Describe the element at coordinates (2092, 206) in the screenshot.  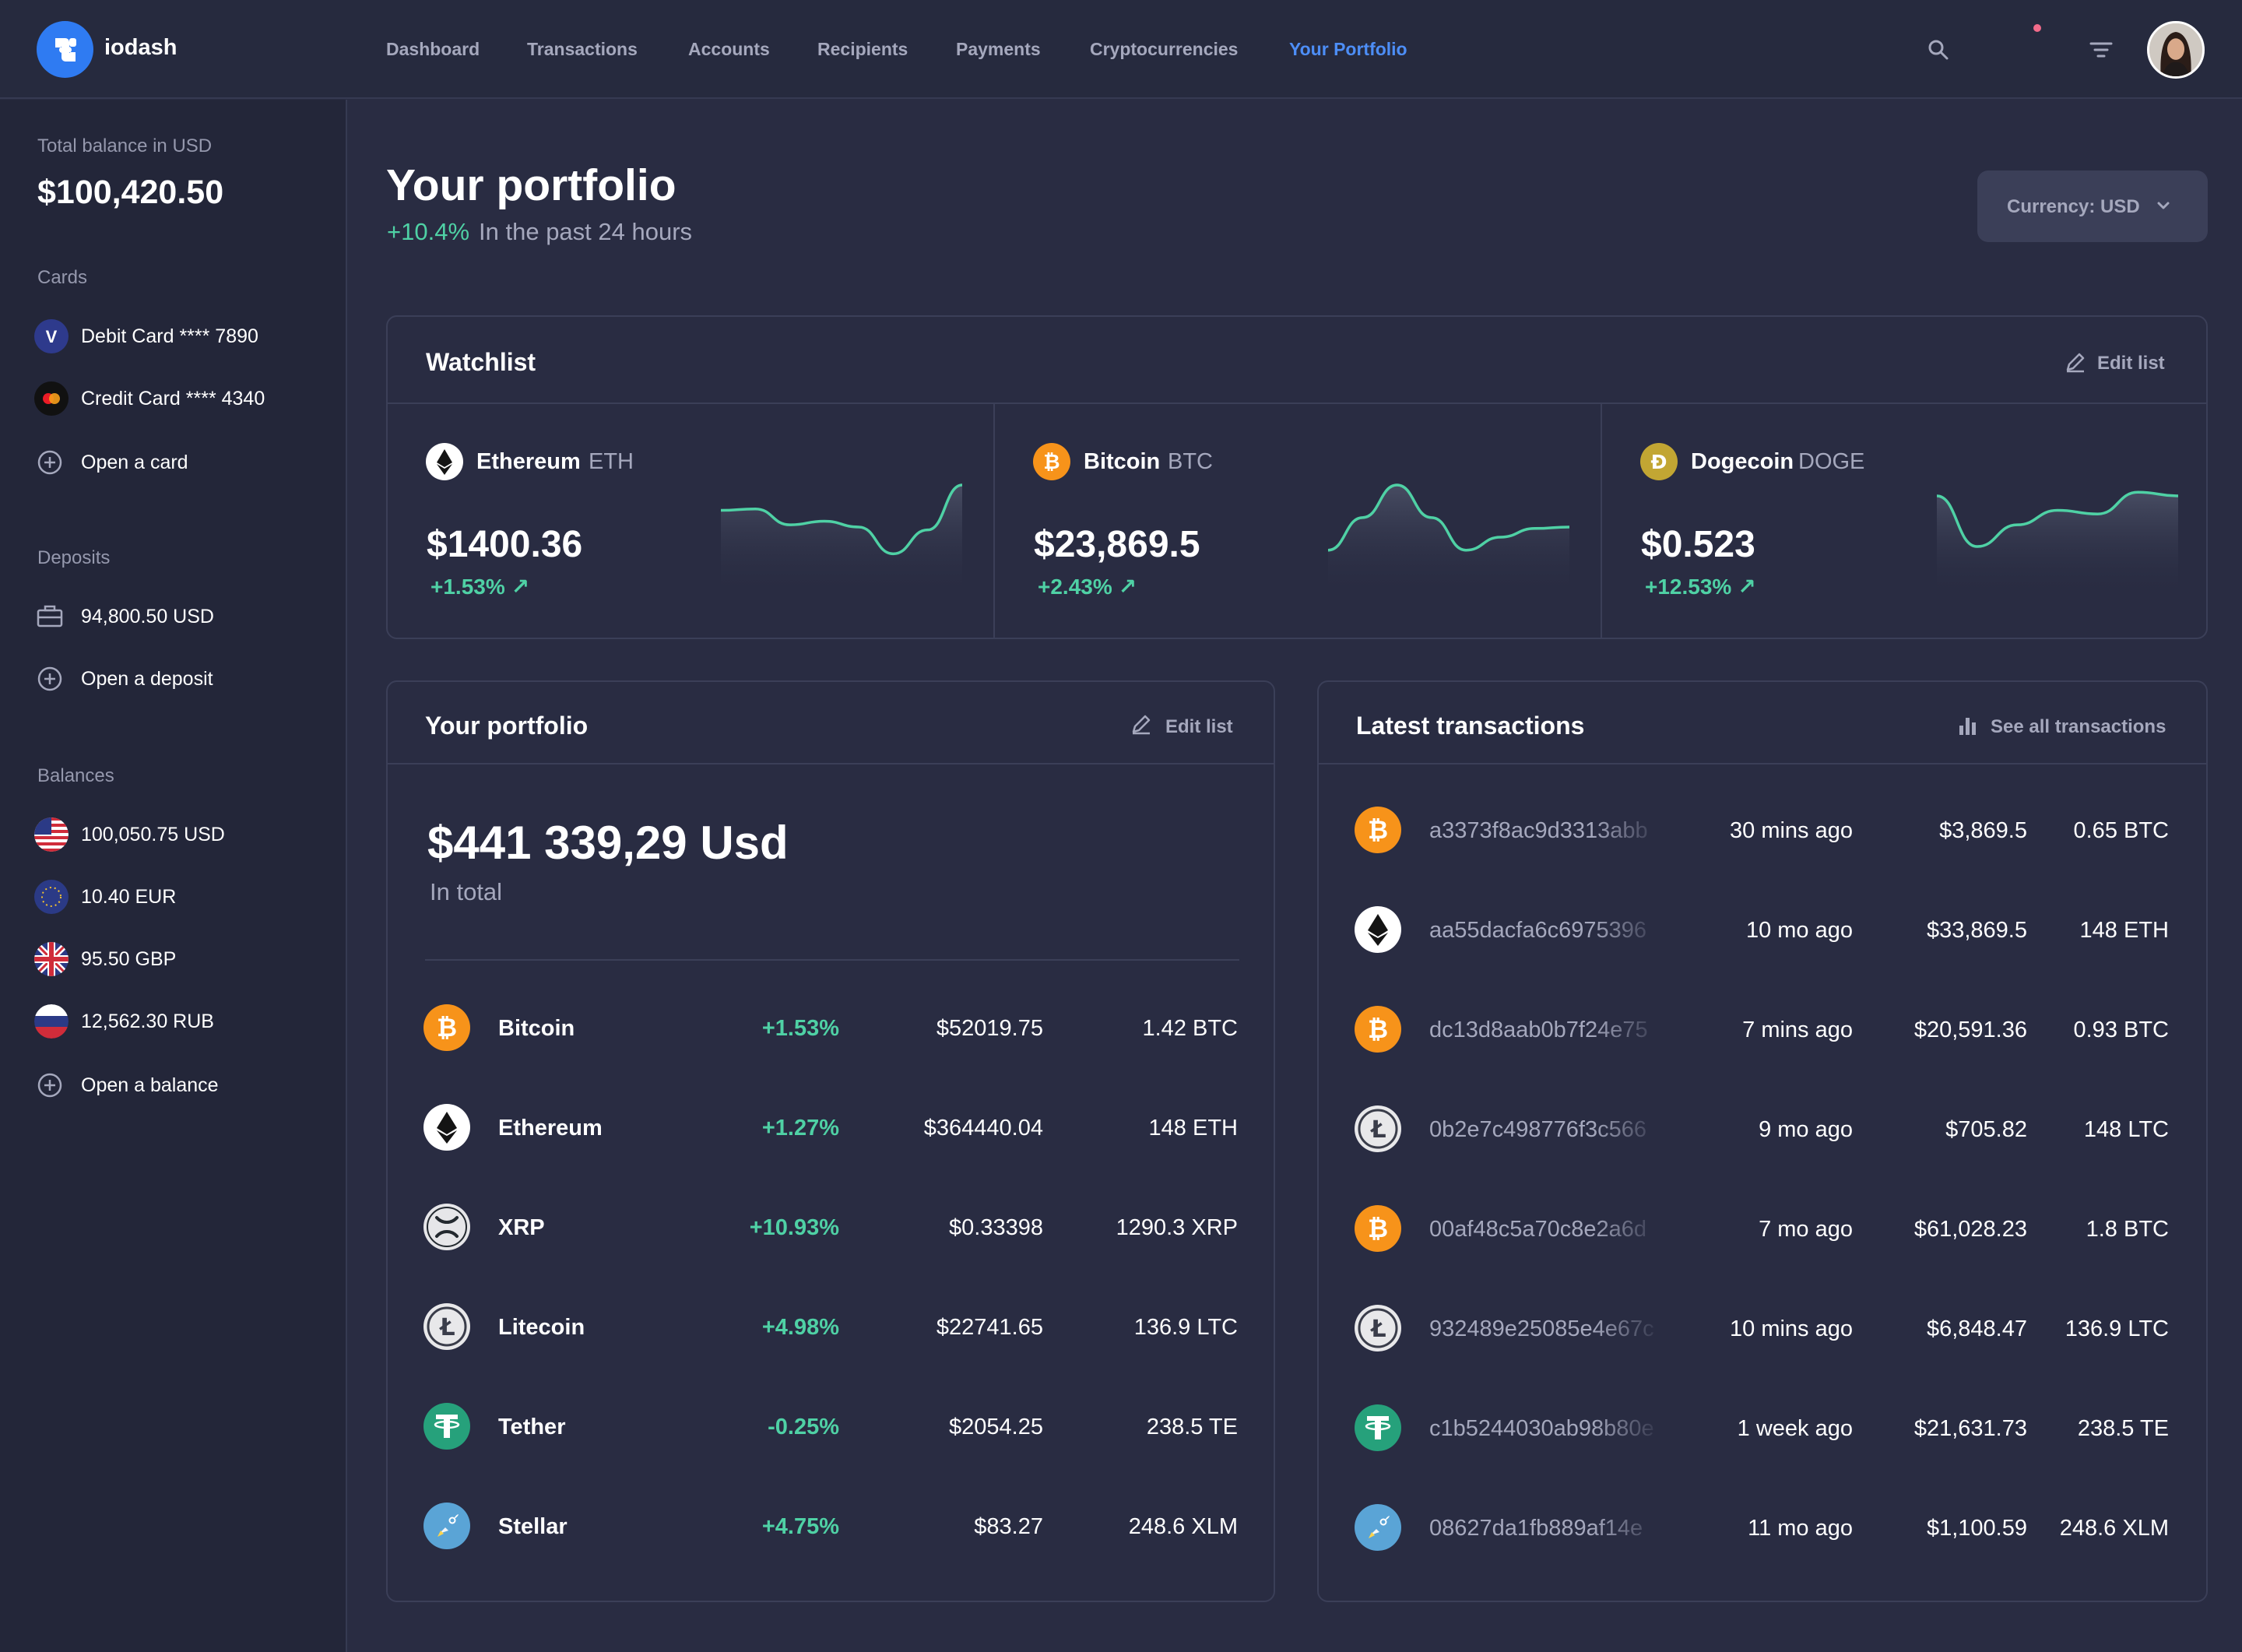
I see `currency-select: Currency: USD` at that location.